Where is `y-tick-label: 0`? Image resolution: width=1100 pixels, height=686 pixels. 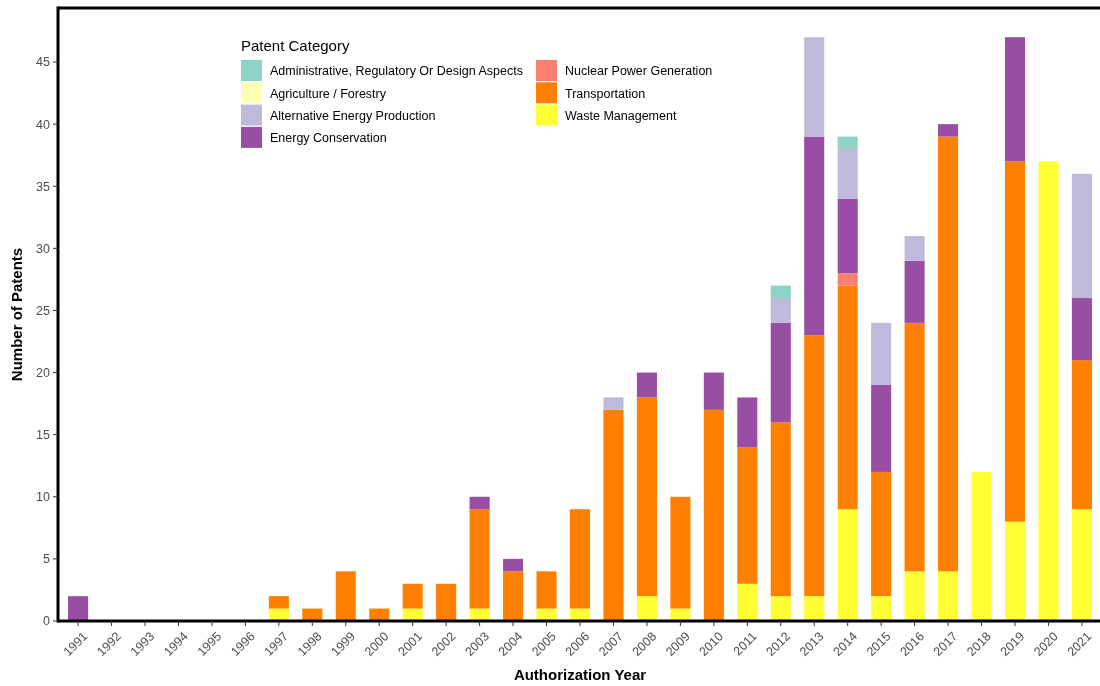 y-tick-label: 0 is located at coordinates (47, 621).